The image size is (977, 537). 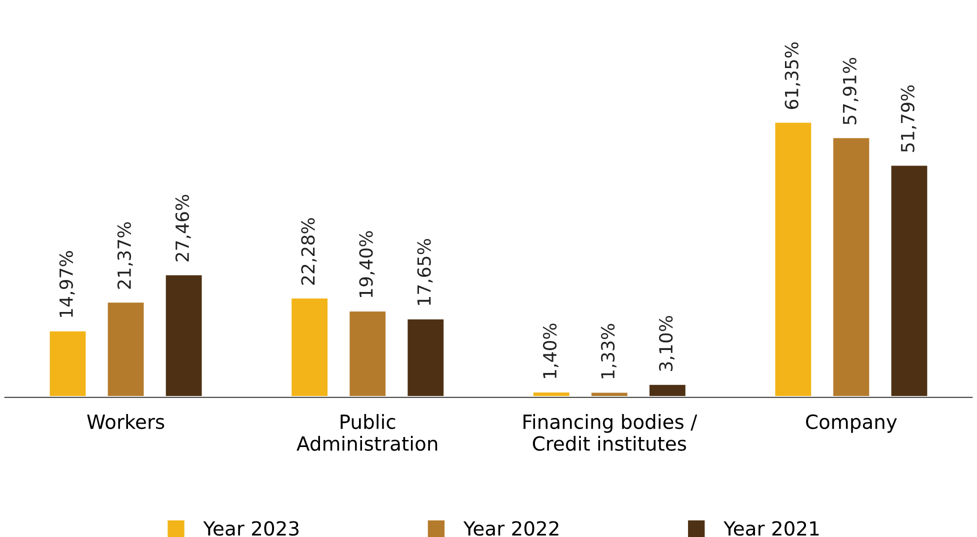 I want to click on legend-label: Year 2023, so click(x=251, y=528).